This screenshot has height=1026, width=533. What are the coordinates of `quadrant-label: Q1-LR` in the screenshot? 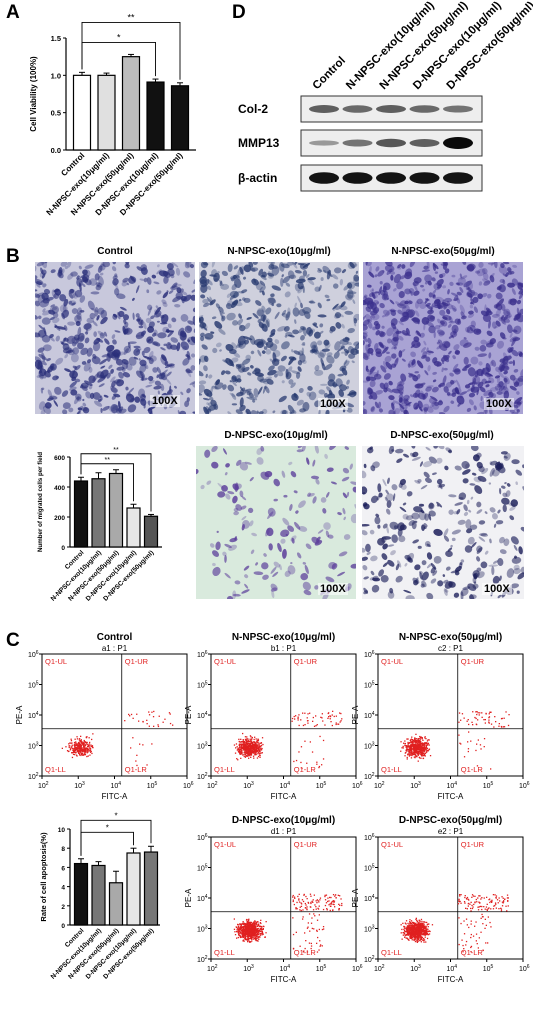 It's located at (472, 769).